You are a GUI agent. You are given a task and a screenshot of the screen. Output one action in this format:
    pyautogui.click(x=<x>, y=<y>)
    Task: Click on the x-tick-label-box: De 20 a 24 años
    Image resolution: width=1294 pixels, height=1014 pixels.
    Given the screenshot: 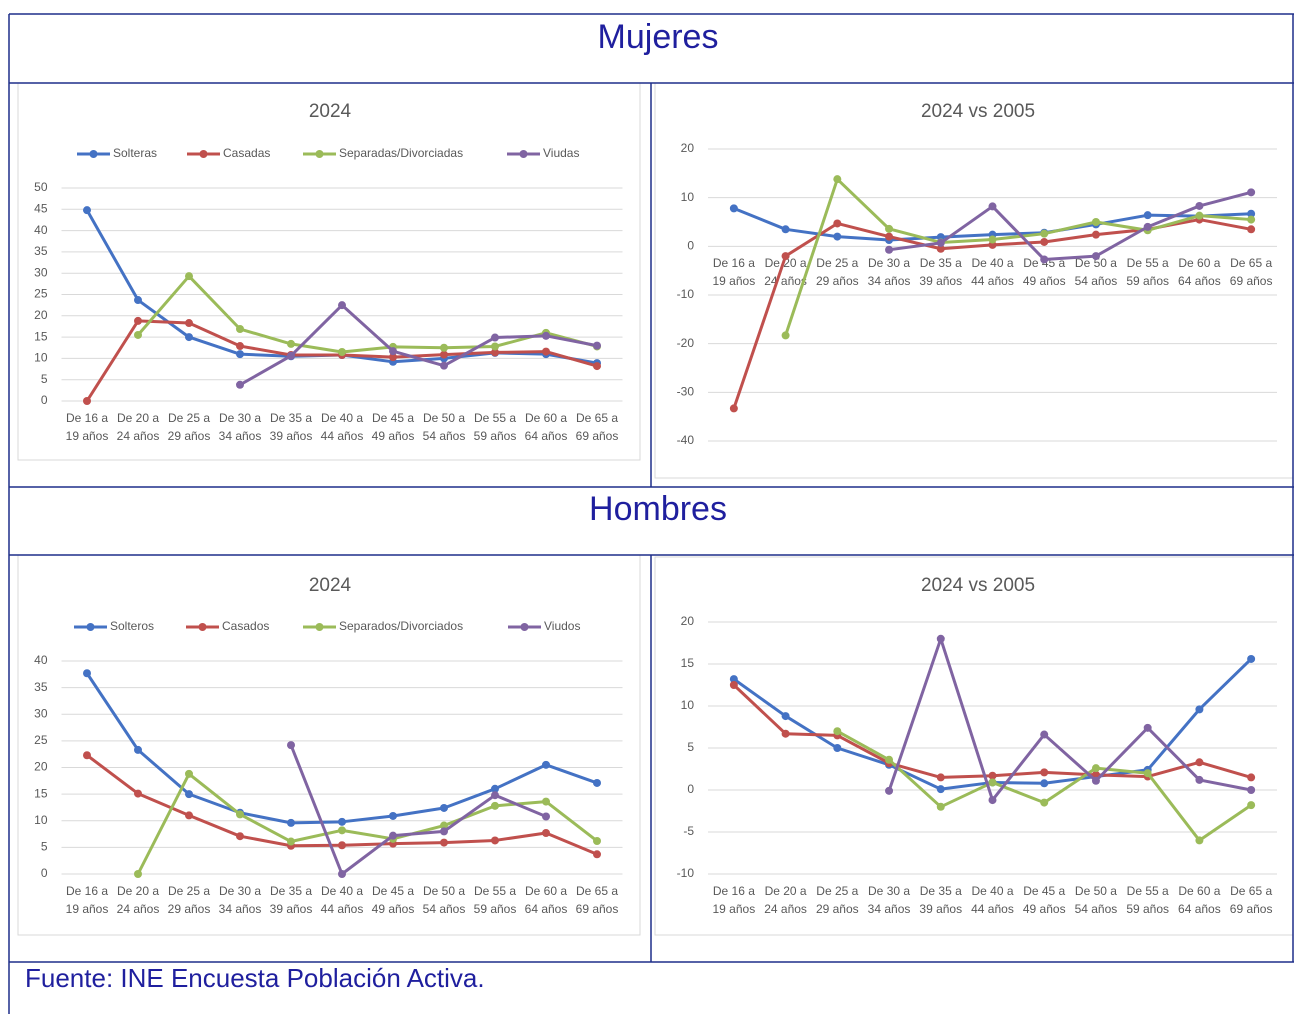 What is the action you would take?
    pyautogui.click(x=138, y=900)
    